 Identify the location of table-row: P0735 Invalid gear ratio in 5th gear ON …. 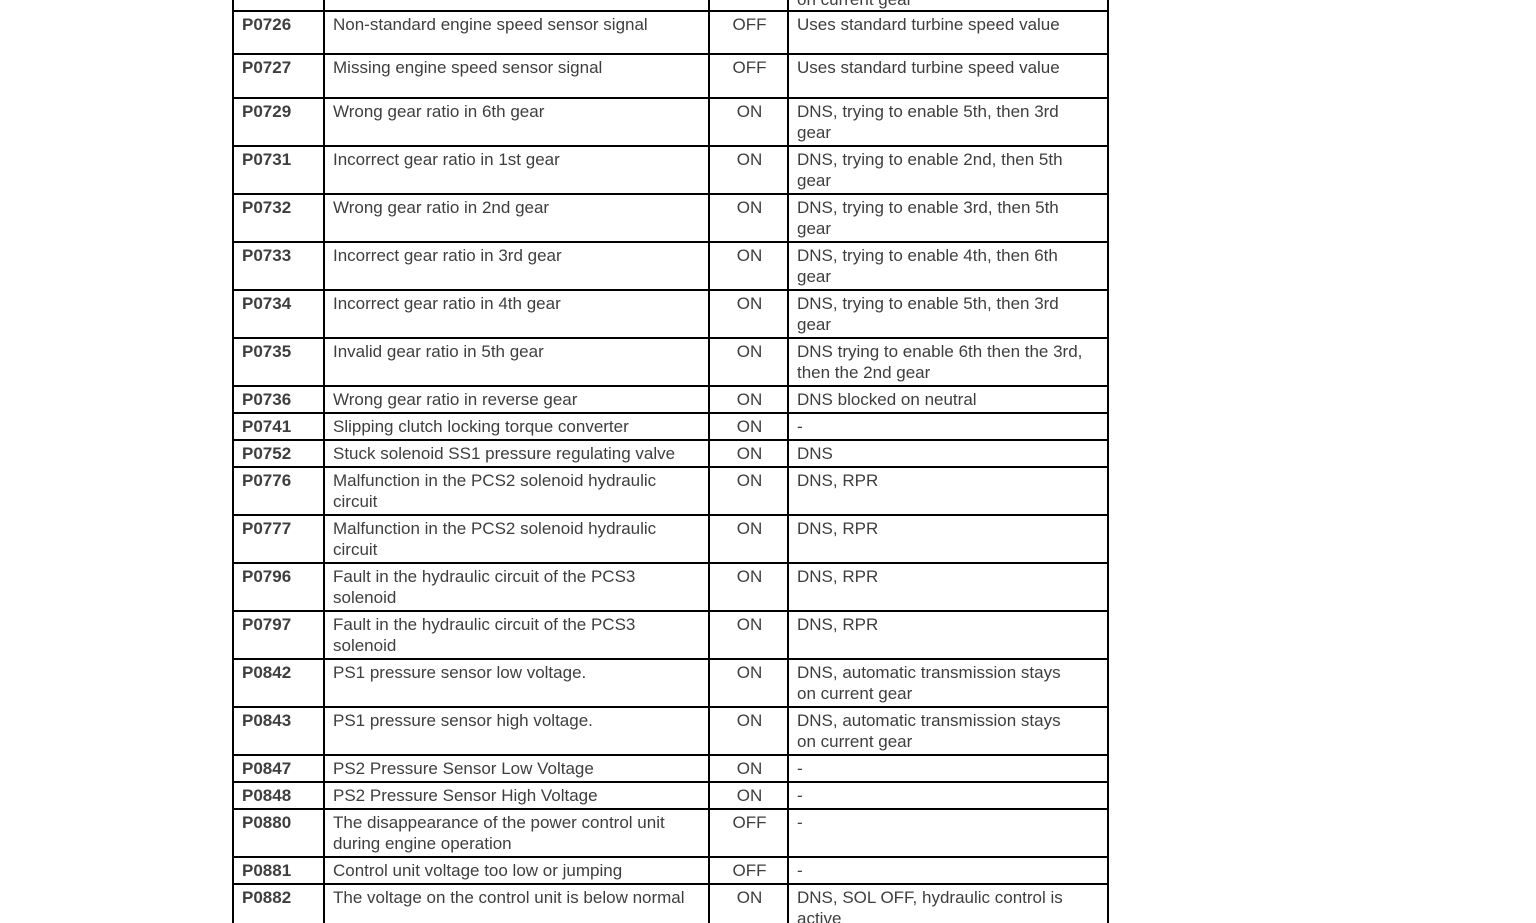
(670, 362).